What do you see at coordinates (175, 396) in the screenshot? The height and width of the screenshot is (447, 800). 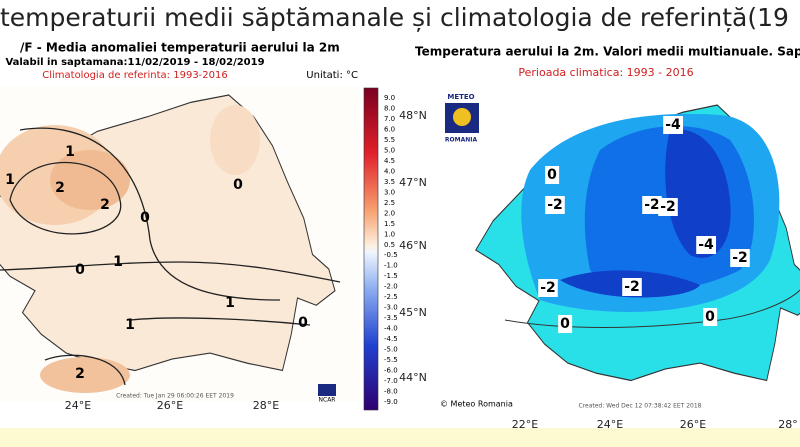 I see `left-created: Created: Tue Jan 29 06:00:26 EET 2019` at bounding box center [175, 396].